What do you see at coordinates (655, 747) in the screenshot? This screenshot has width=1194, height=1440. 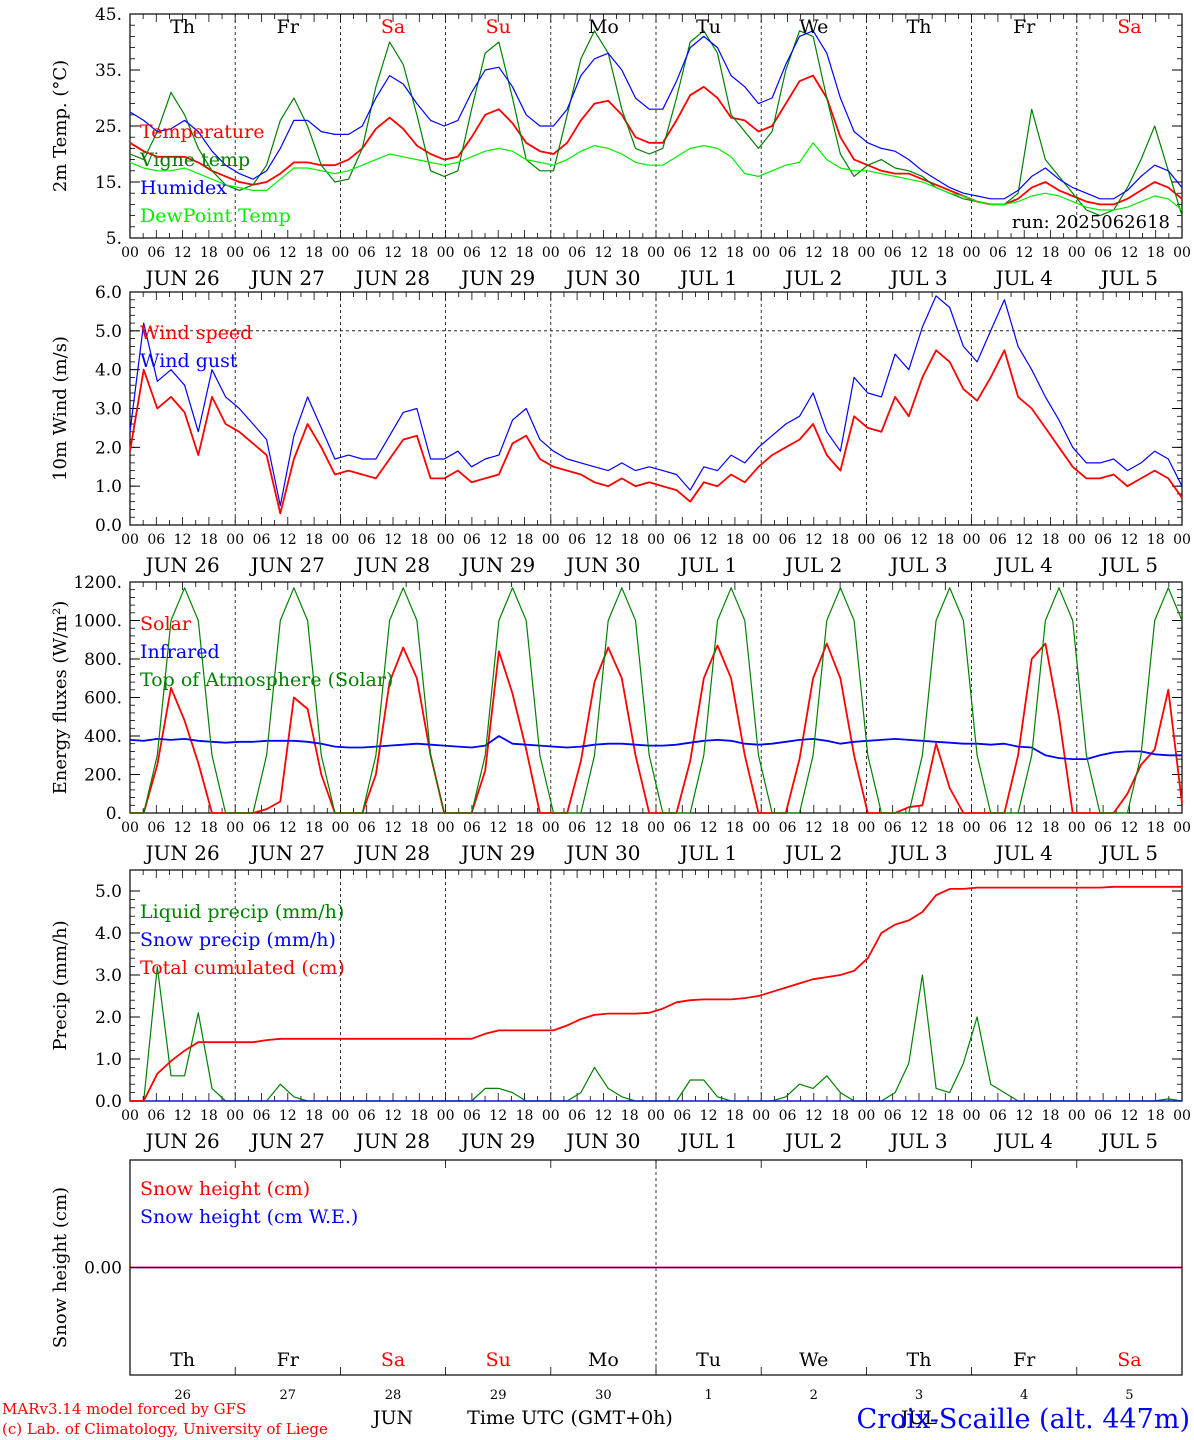 I see `series-line-infrared` at bounding box center [655, 747].